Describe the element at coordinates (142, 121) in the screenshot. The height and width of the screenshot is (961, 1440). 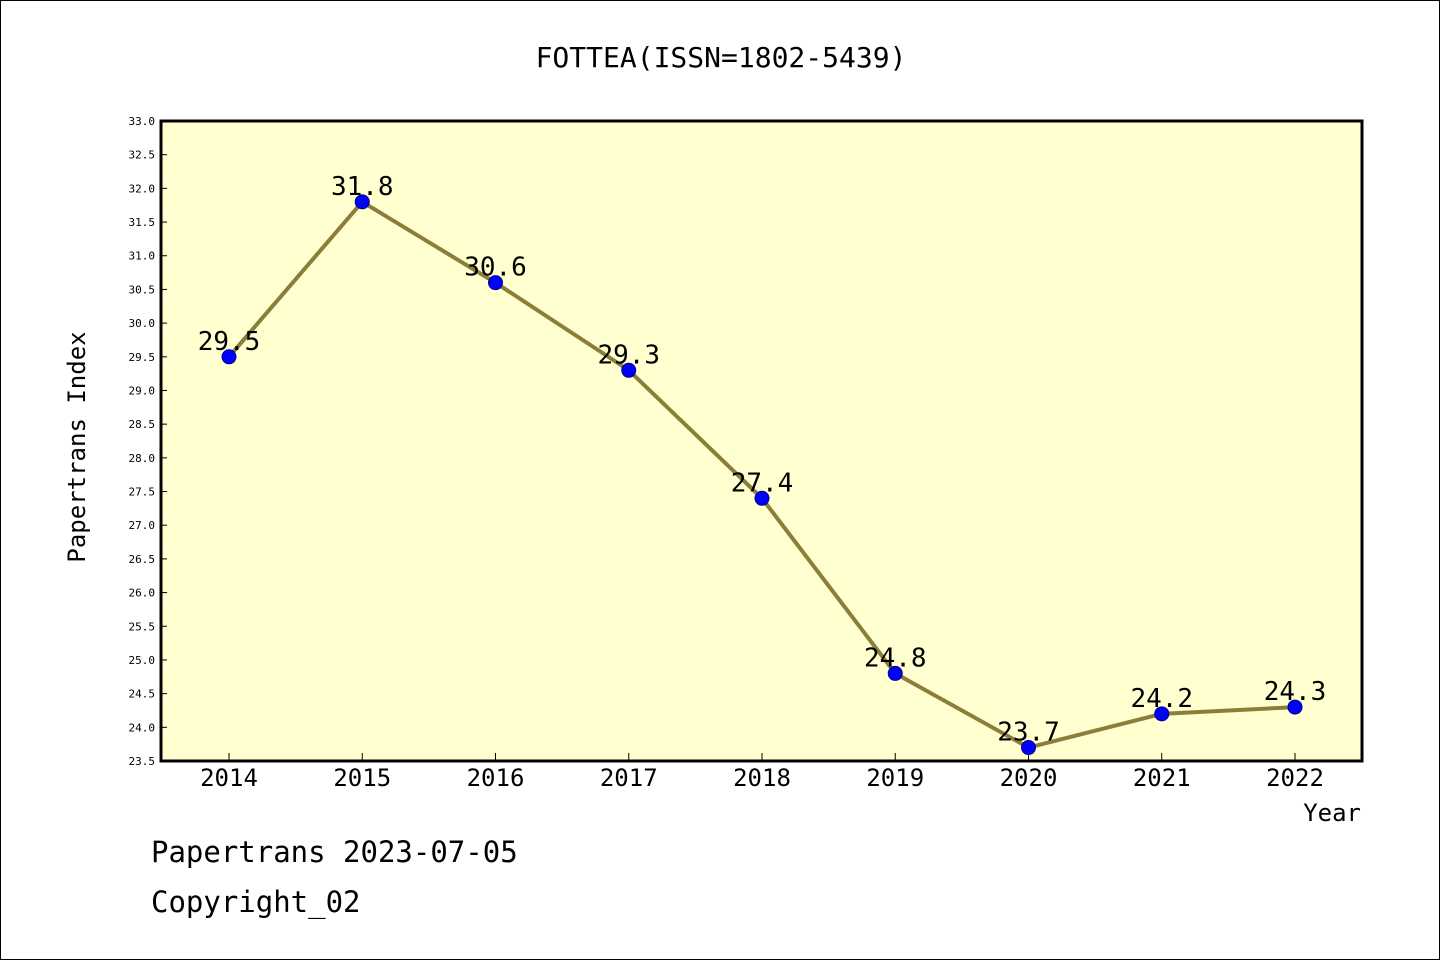
I see `y-tick-label: 33.0` at that location.